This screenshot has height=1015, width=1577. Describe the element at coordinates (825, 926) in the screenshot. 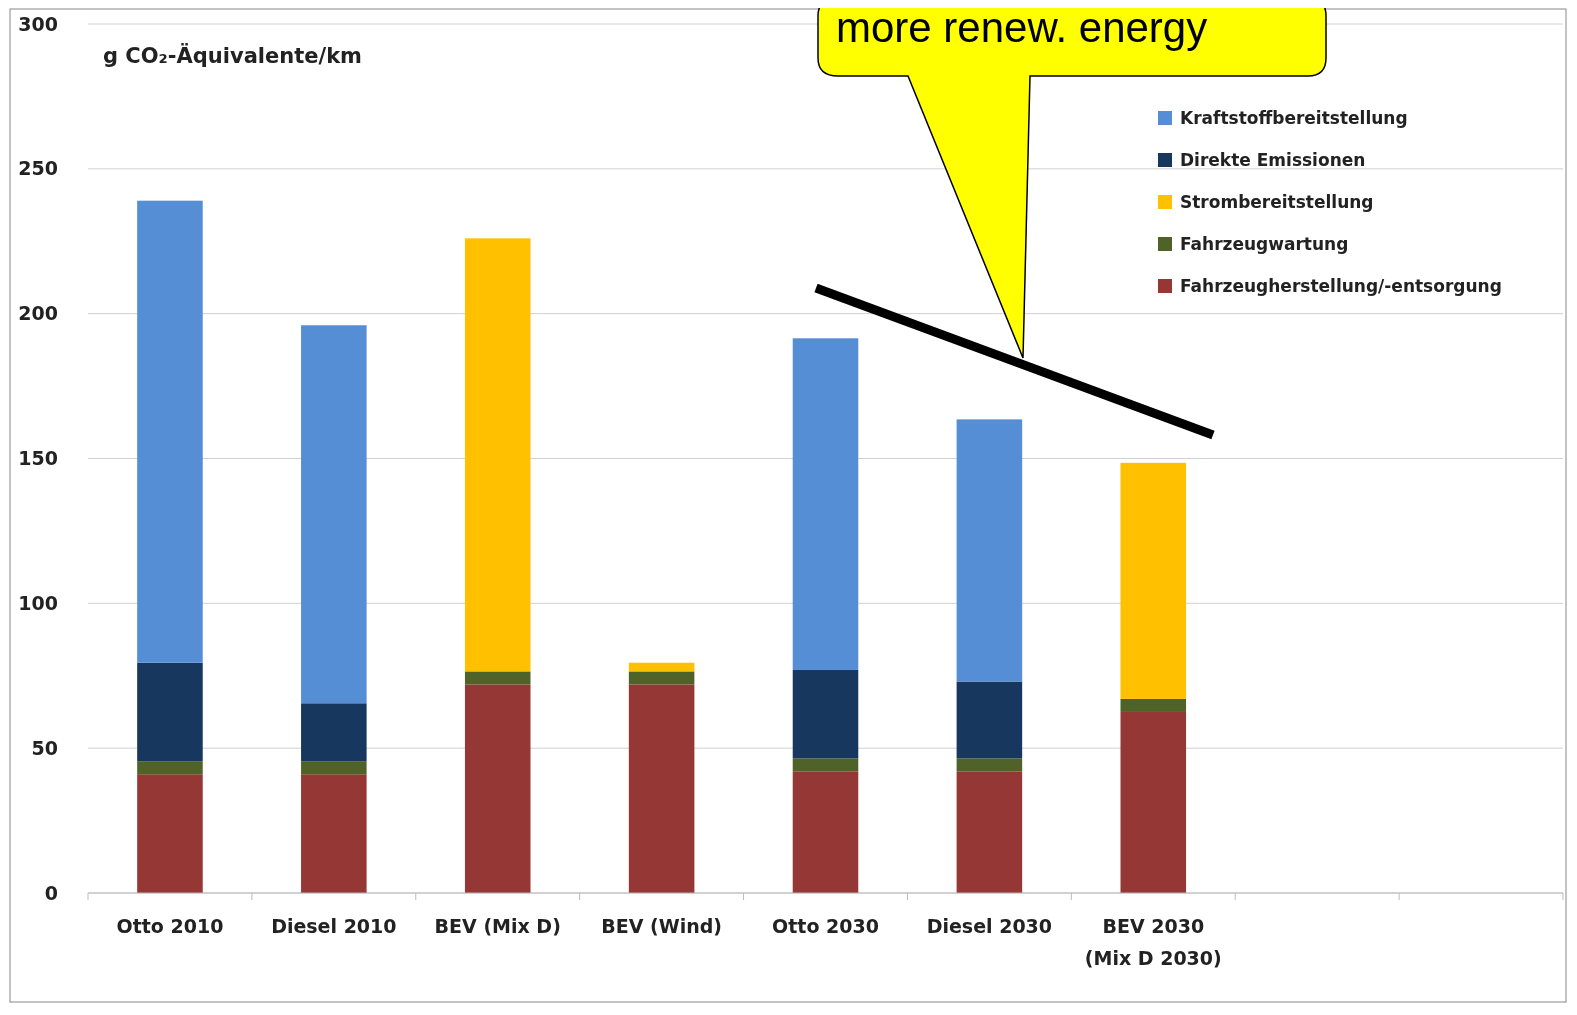

I see `x-tick-label: Otto 2030` at that location.